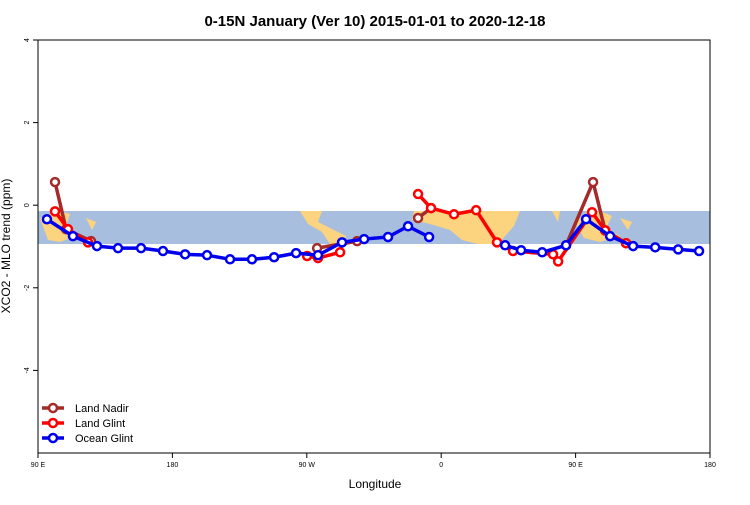 The height and width of the screenshot is (505, 750). I want to click on y-tick-label: 2, so click(27, 123).